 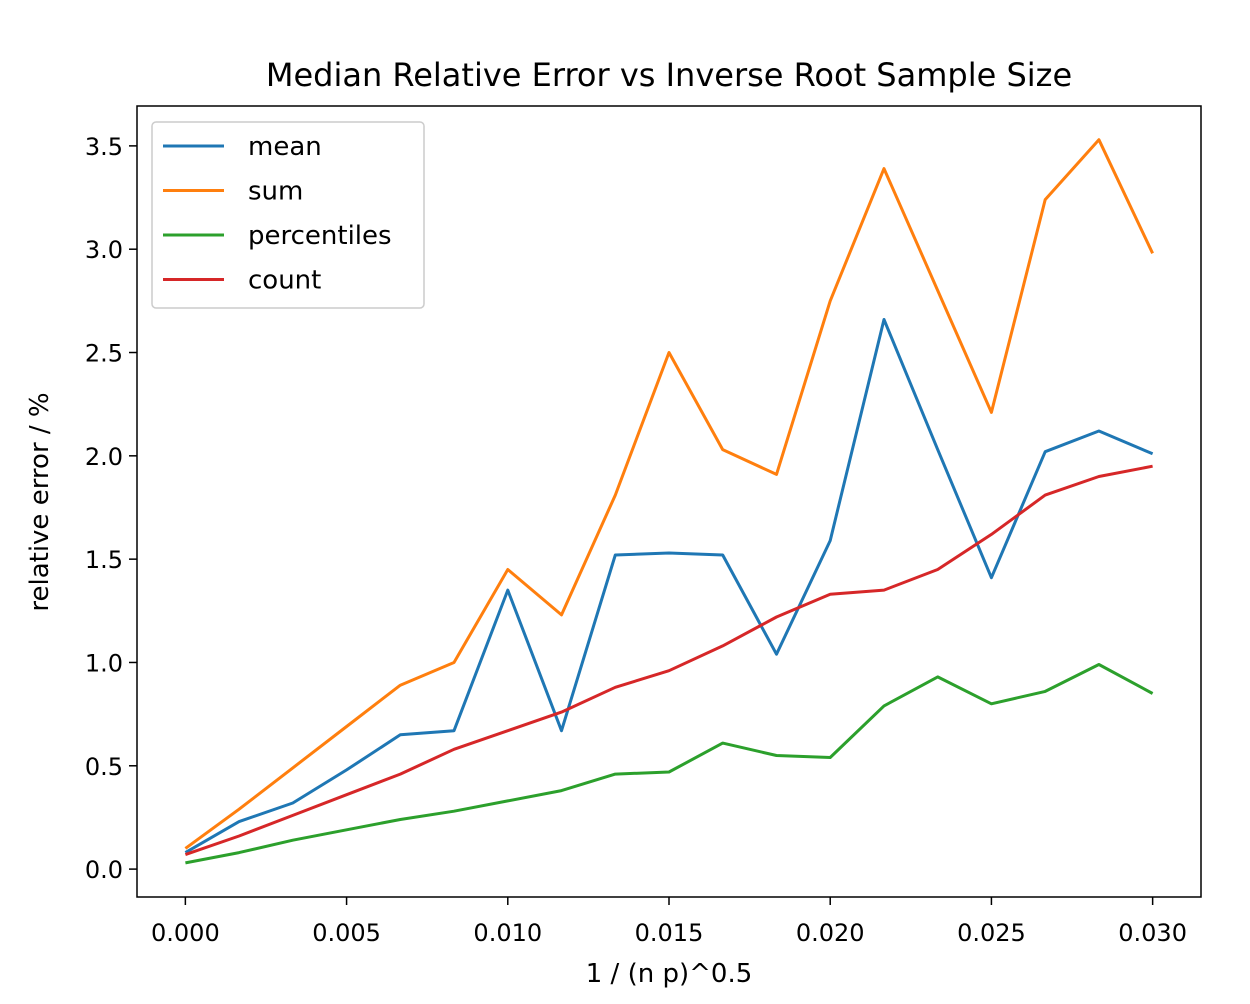 I want to click on y-tick-label: 3.0, so click(x=104, y=250).